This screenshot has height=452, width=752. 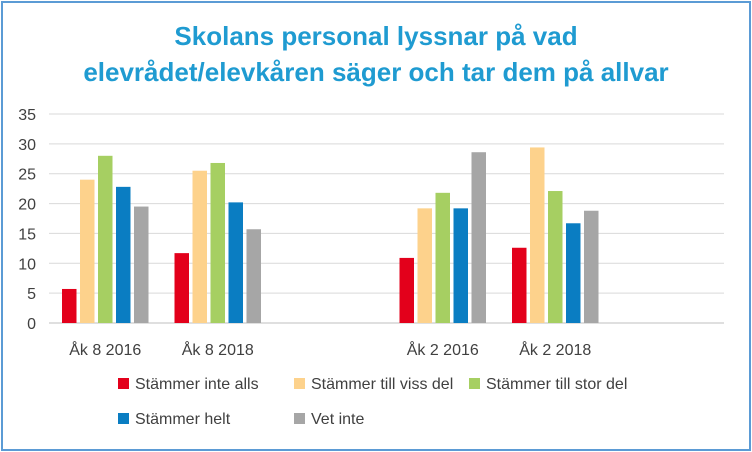 What do you see at coordinates (27, 234) in the screenshot?
I see `y-tick-label: 15` at bounding box center [27, 234].